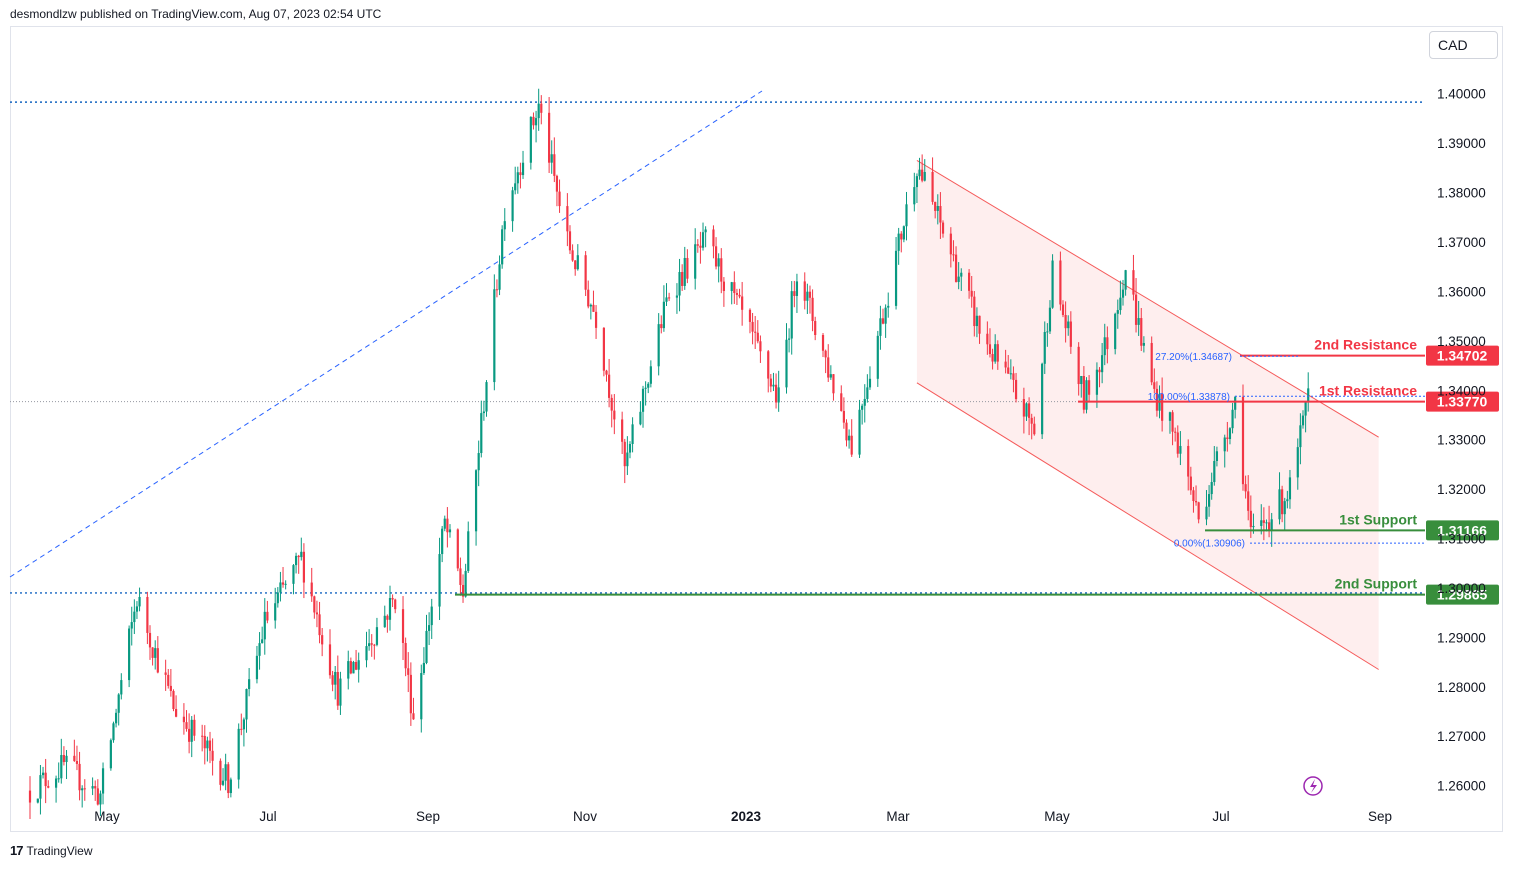 This screenshot has height=869, width=1513. Describe the element at coordinates (898, 816) in the screenshot. I see `x-tick-label: Mar` at that location.